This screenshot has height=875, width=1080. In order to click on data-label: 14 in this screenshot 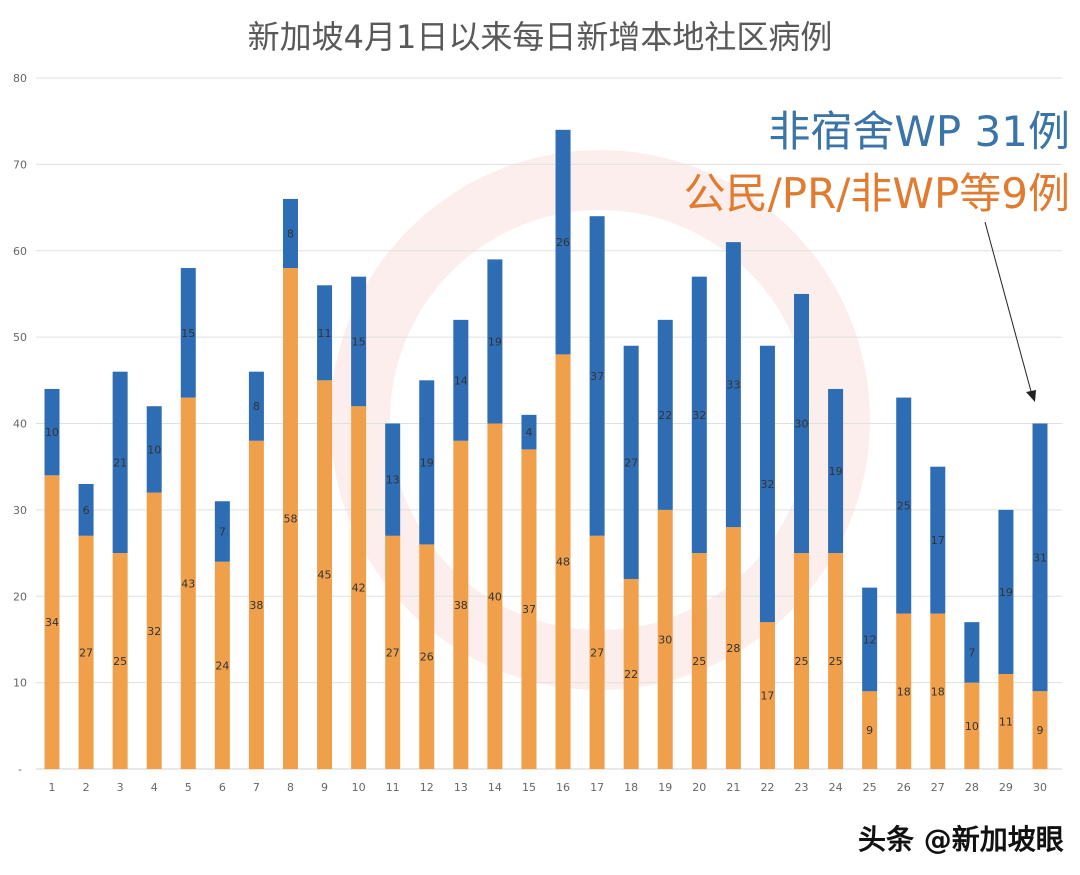, I will do `click(461, 380)`.